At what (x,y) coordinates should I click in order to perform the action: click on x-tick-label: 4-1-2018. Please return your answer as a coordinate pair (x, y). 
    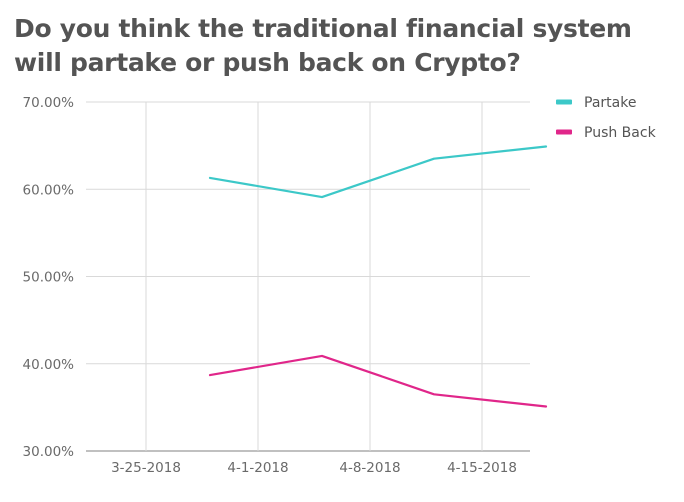
    Looking at the image, I should click on (257, 468).